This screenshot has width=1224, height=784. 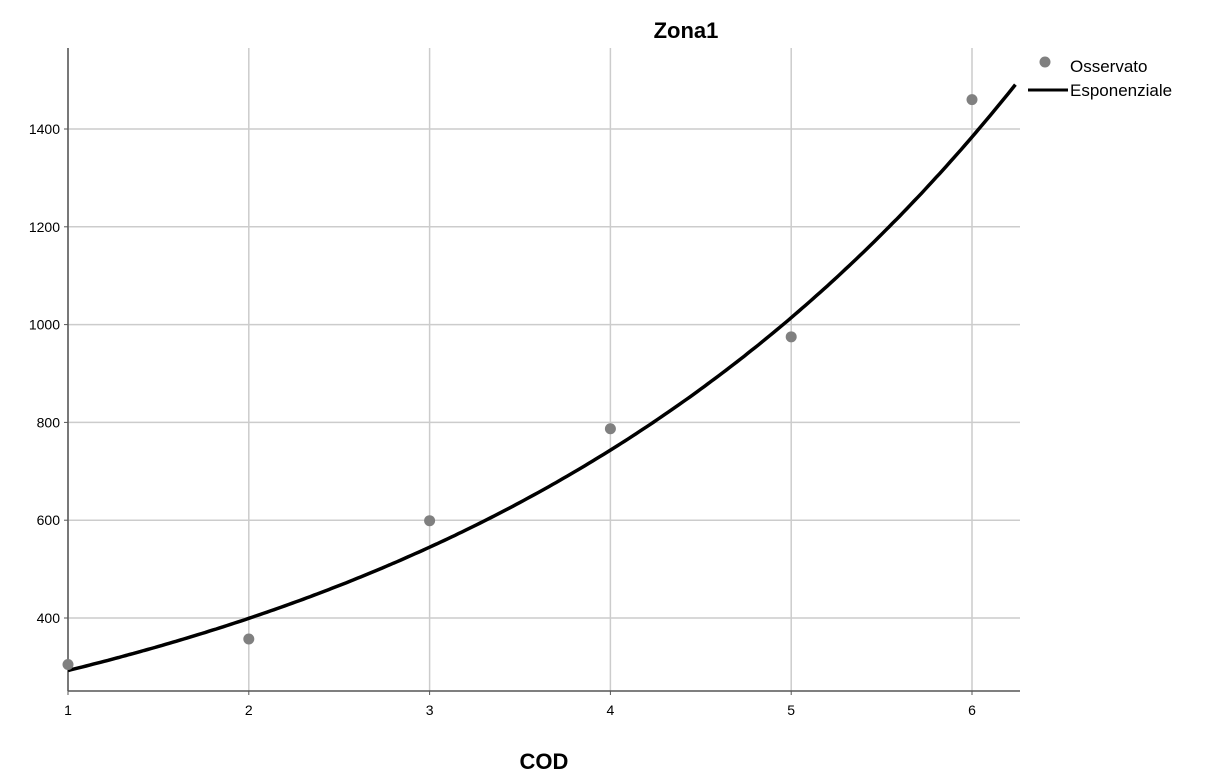 What do you see at coordinates (44, 325) in the screenshot?
I see `y-tick-label: 1000` at bounding box center [44, 325].